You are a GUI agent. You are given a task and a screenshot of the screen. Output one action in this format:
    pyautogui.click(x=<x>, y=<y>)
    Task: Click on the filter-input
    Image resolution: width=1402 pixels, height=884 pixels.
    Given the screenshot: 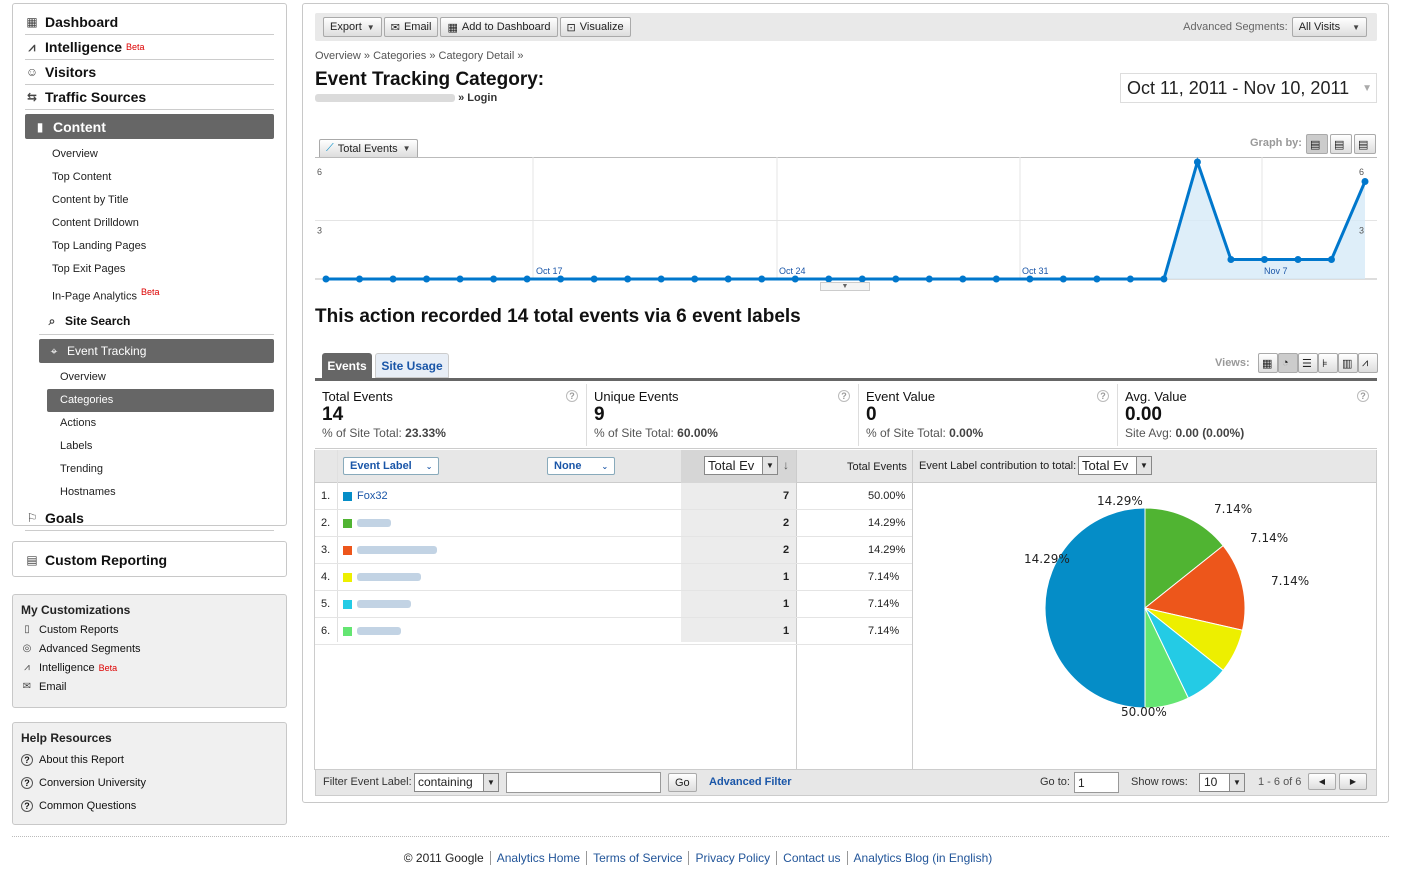 What is the action you would take?
    pyautogui.click(x=583, y=782)
    